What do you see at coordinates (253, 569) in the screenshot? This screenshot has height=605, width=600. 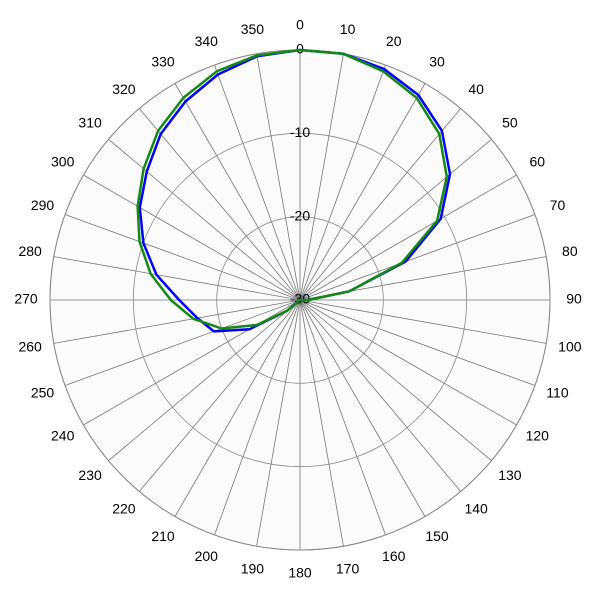 I see `angle-label: 190` at bounding box center [253, 569].